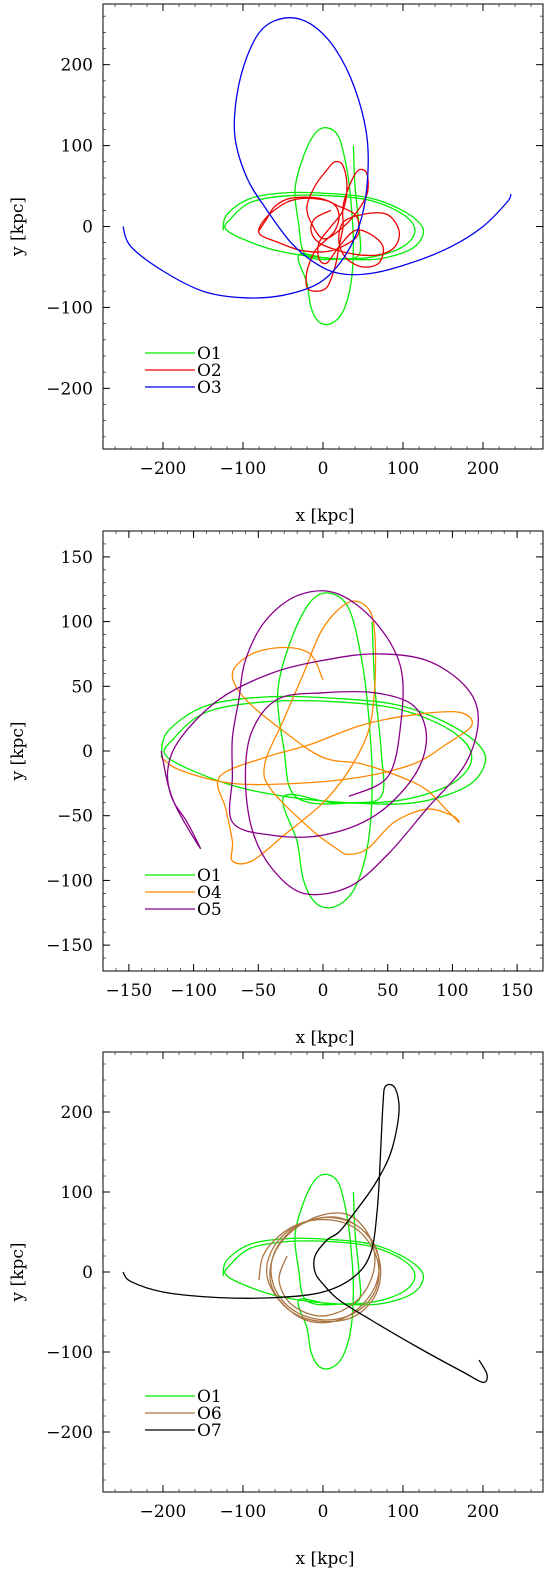 The image size is (550, 1585). What do you see at coordinates (209, 893) in the screenshot?
I see `legend-label-o4: O4` at bounding box center [209, 893].